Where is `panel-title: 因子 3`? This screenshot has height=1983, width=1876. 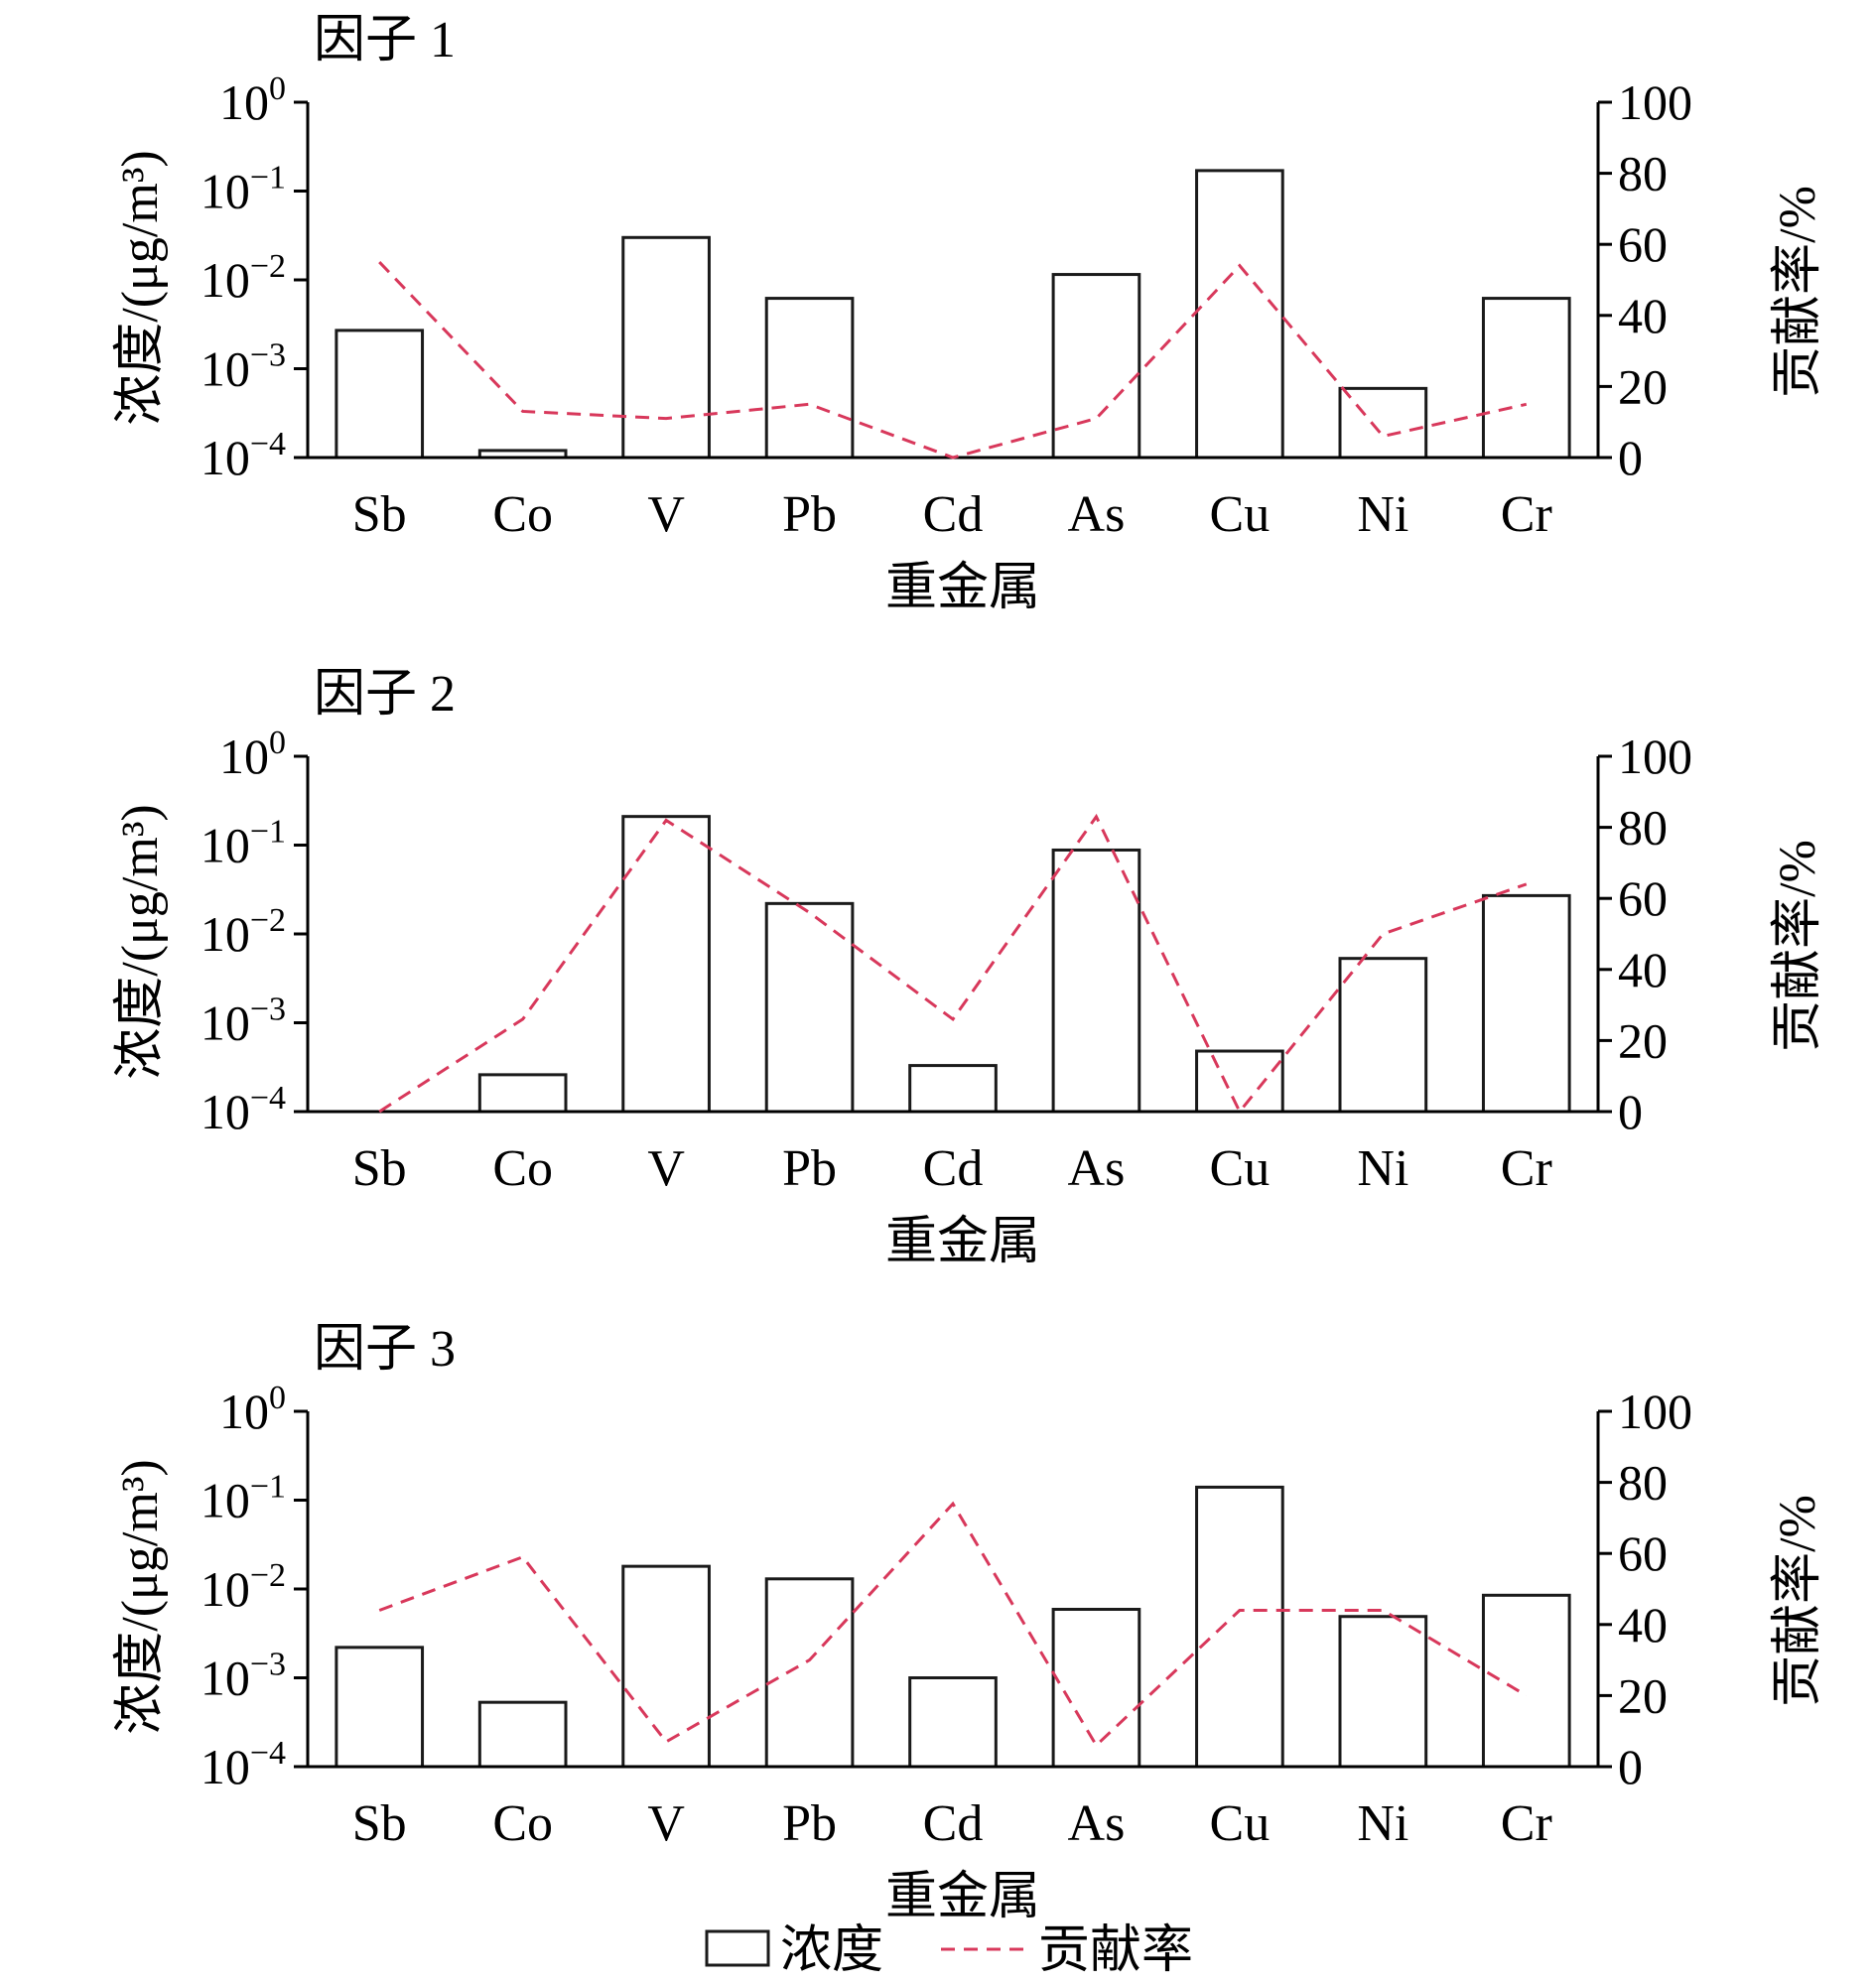
panel-title: 因子 3 is located at coordinates (385, 1349).